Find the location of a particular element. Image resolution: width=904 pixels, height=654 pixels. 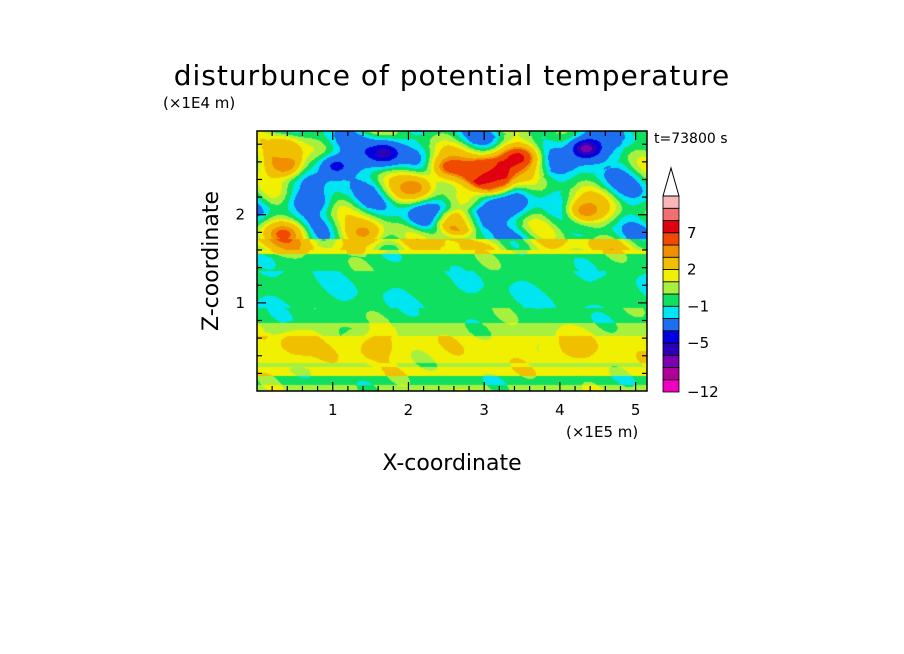

colorbar-tick-label: −12 is located at coordinates (703, 392).